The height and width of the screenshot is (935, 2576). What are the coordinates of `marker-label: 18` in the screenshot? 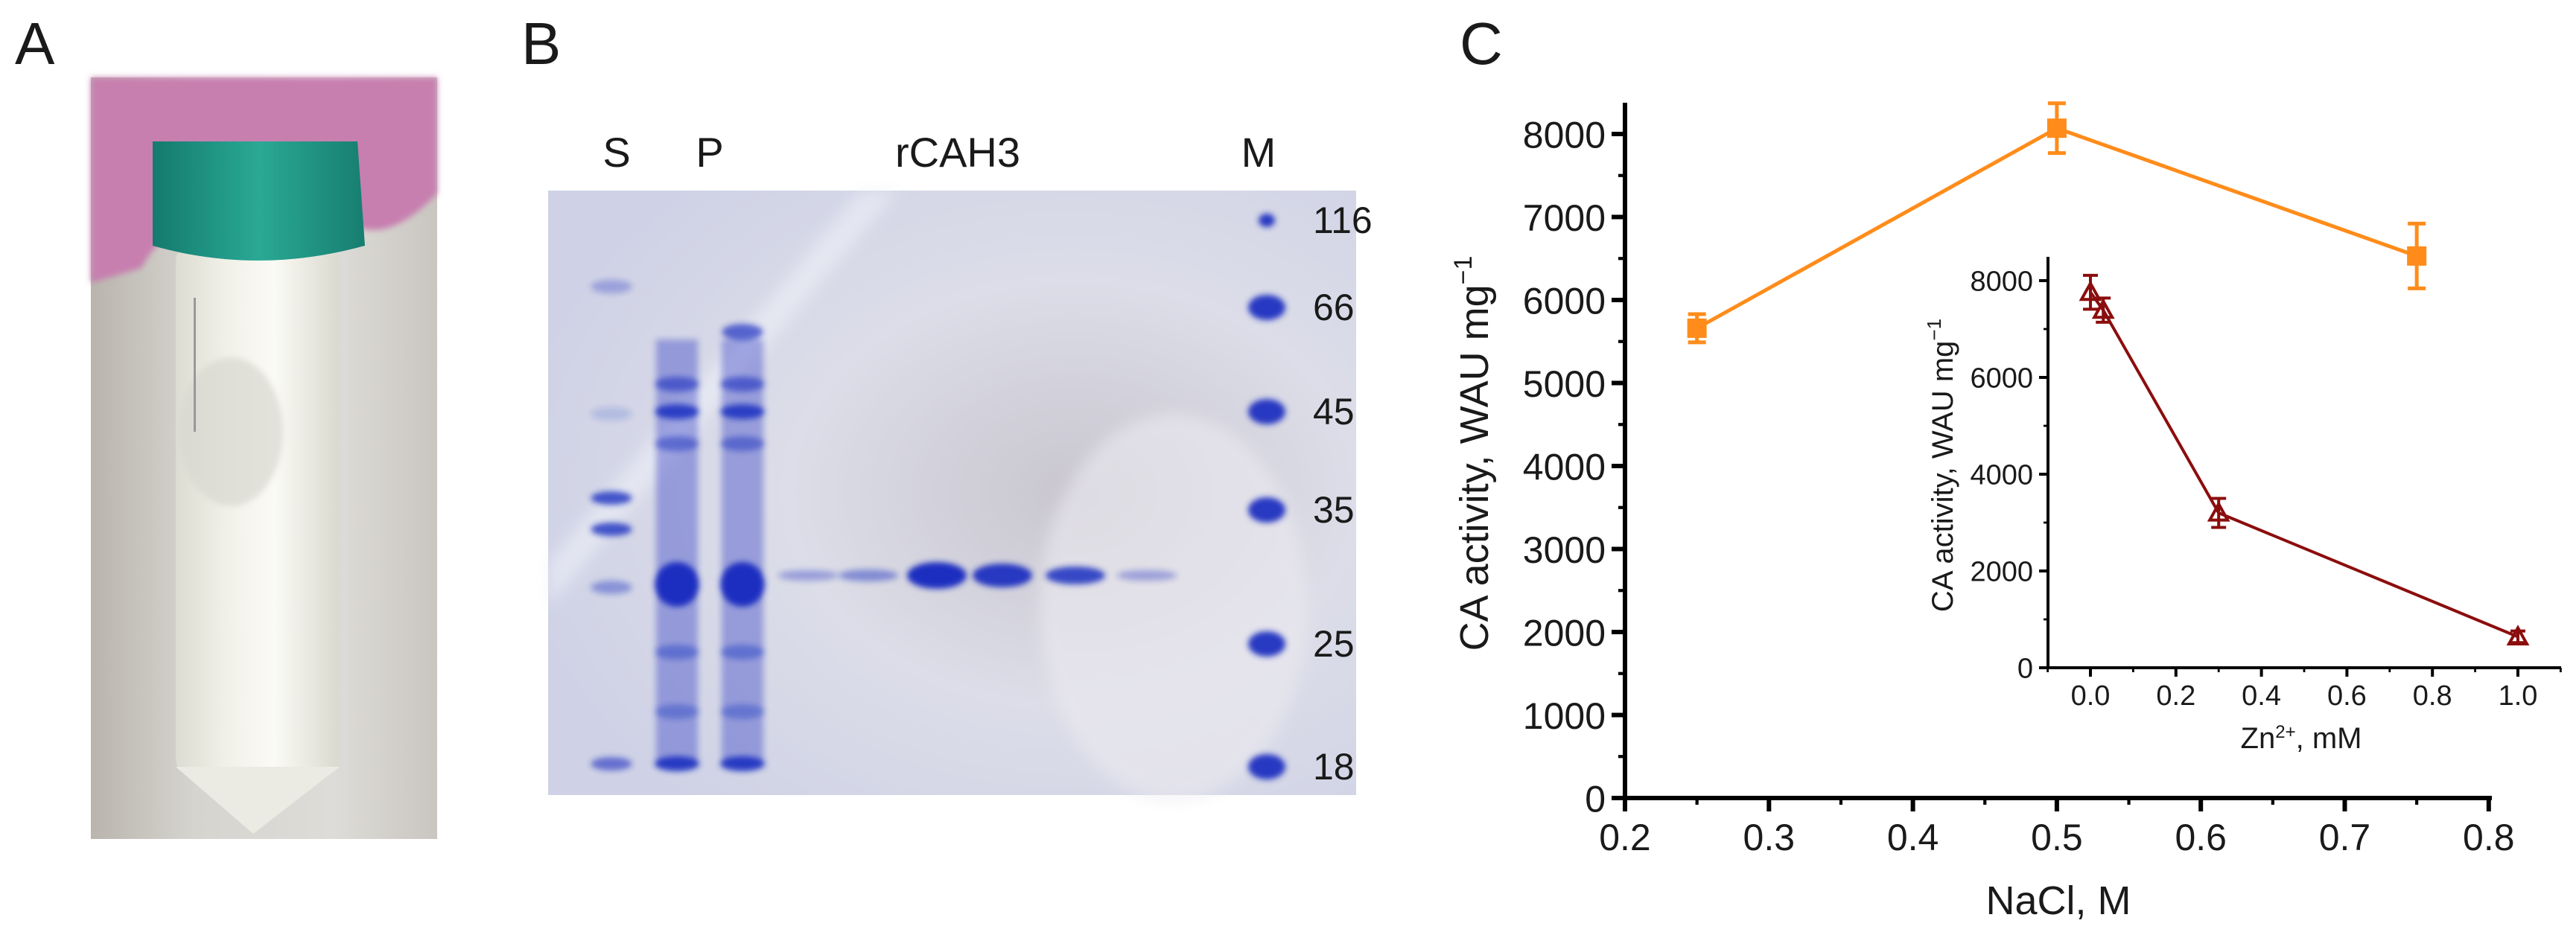 It's located at (1334, 767).